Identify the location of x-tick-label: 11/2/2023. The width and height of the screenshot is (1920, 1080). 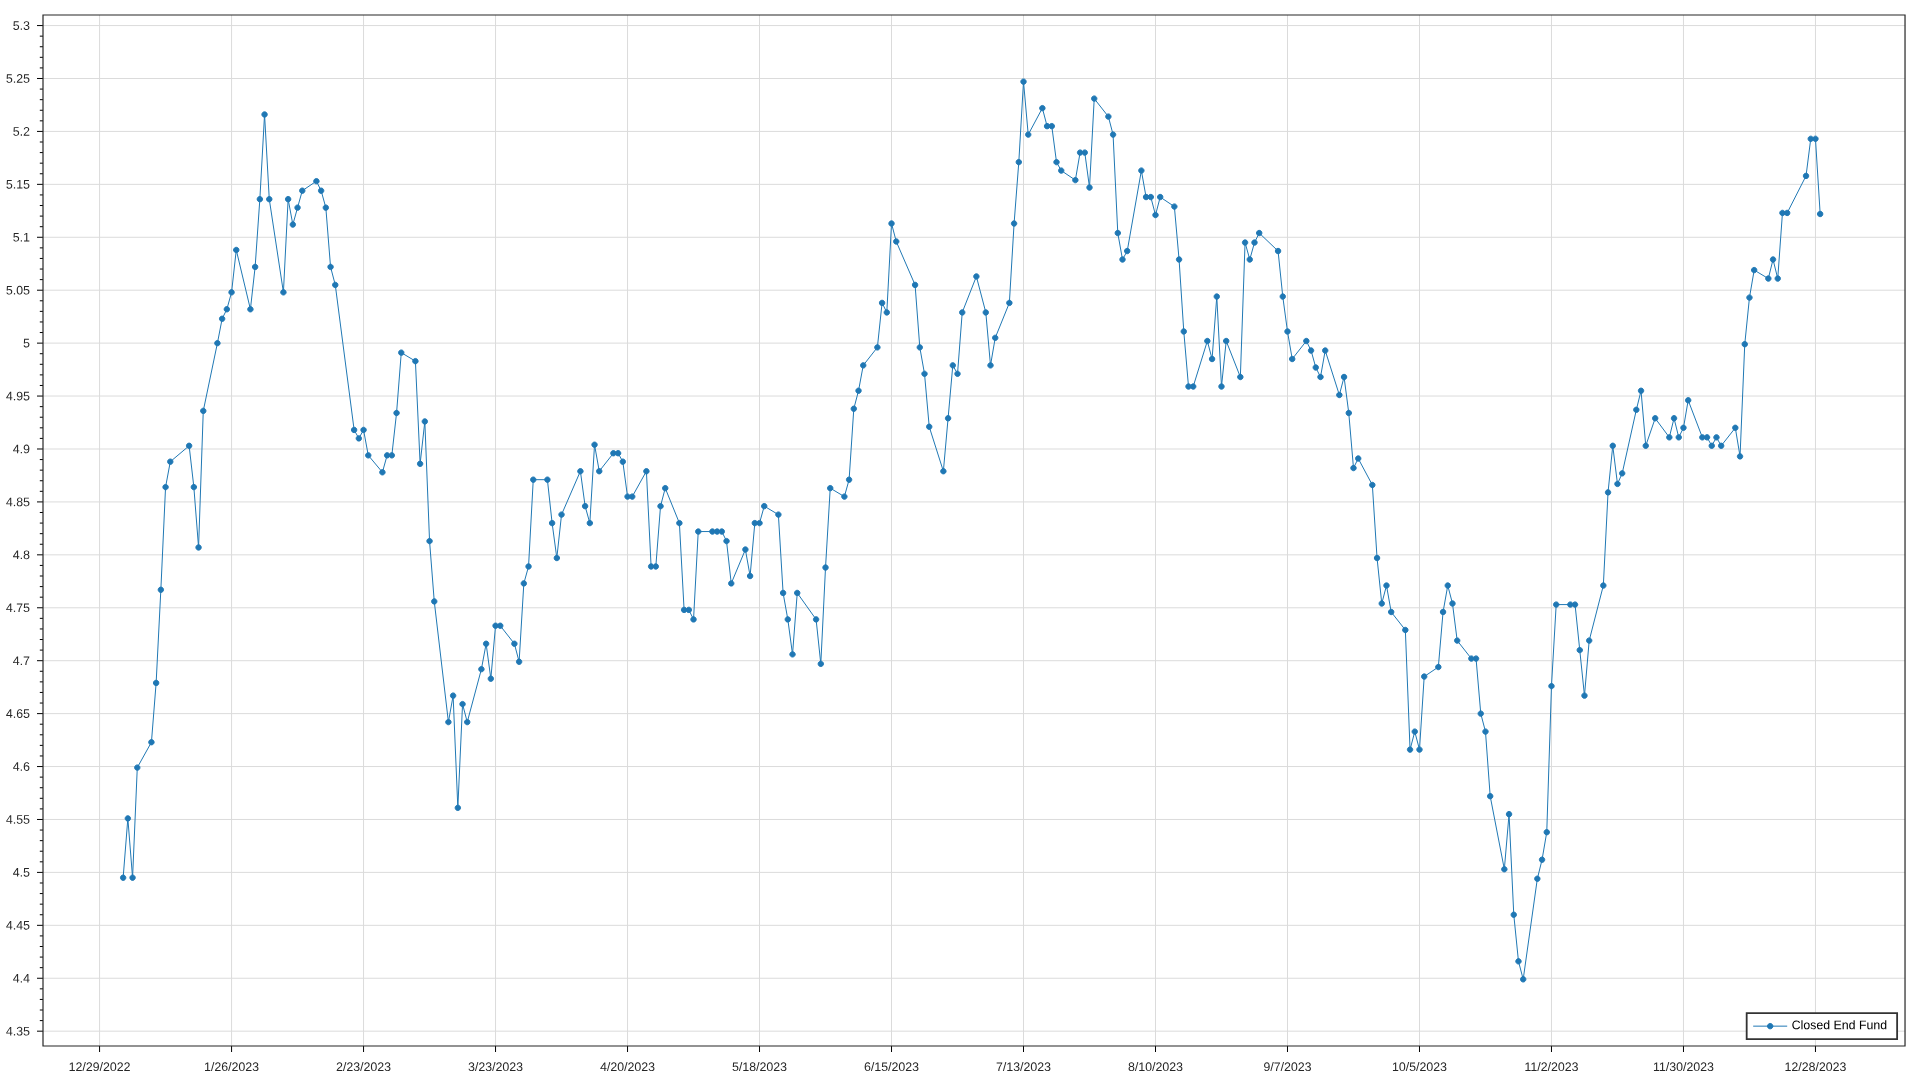
(1551, 1067).